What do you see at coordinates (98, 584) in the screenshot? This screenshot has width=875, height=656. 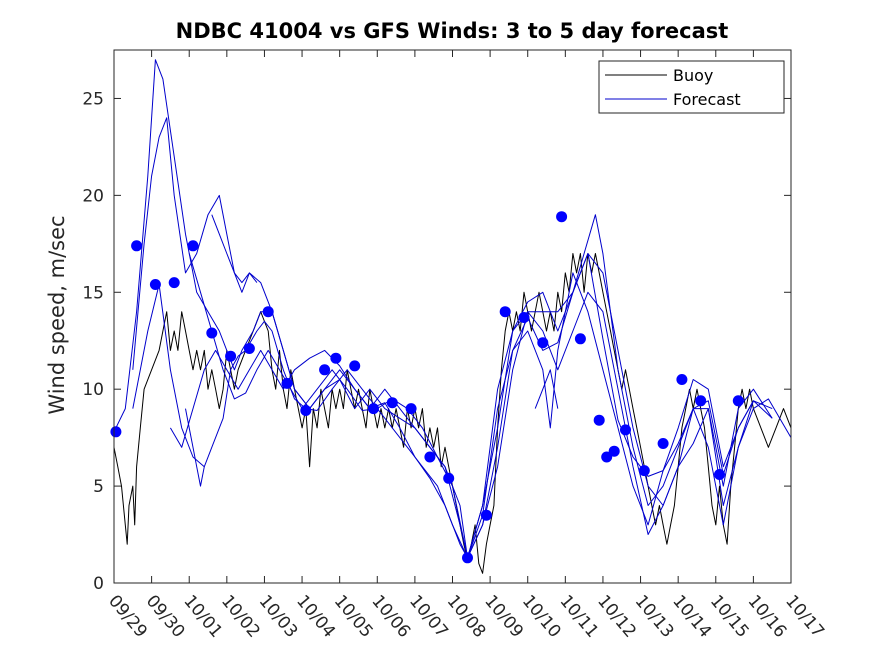 I see `y-tick-label: 0` at bounding box center [98, 584].